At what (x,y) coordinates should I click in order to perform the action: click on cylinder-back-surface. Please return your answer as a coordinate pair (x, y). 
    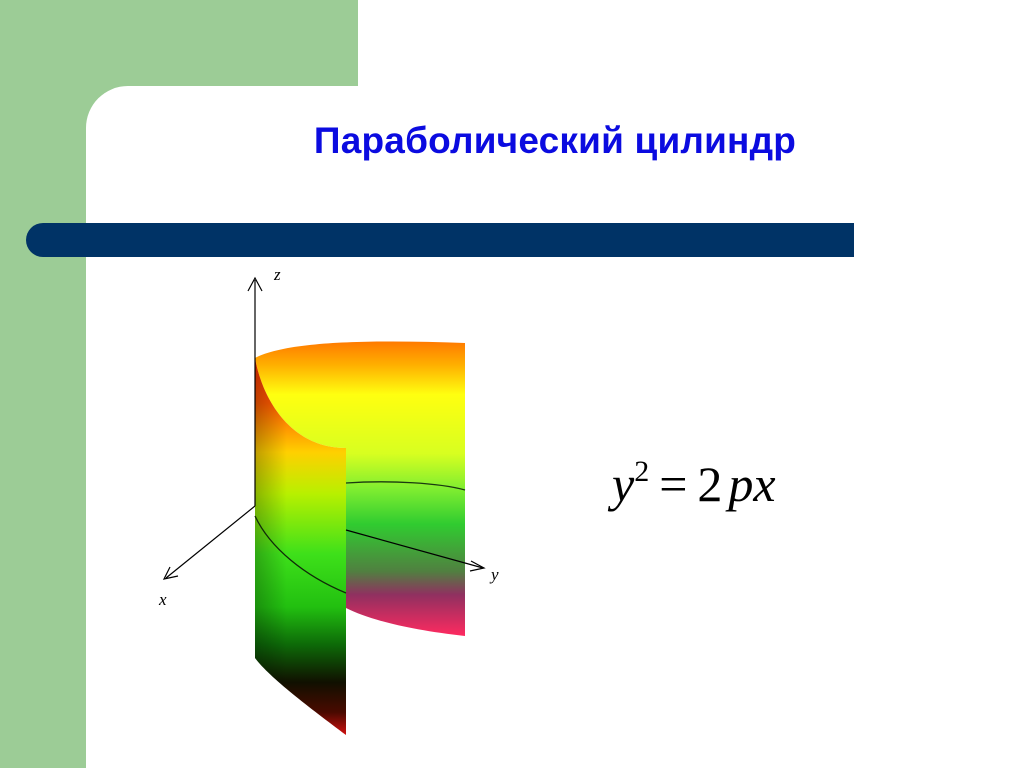
    Looking at the image, I should click on (360, 488).